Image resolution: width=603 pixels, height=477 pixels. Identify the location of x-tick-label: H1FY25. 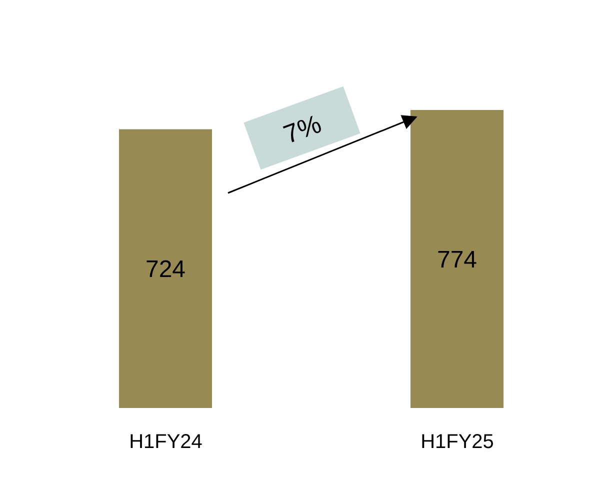
(457, 442).